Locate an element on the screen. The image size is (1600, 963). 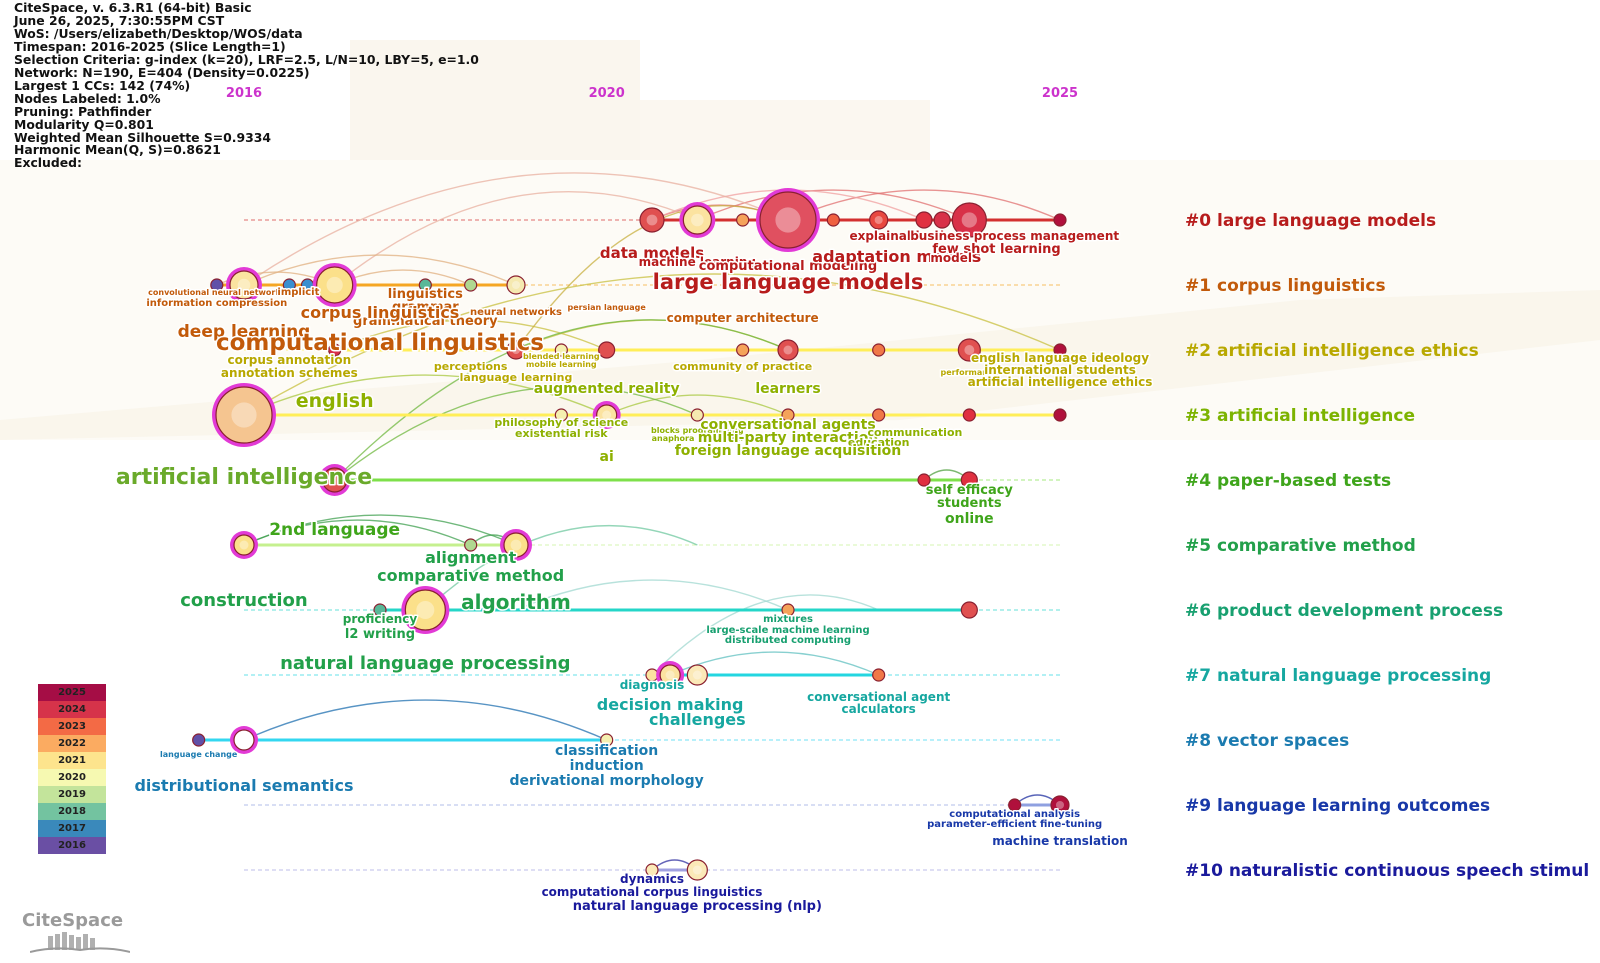
cluster-label: #7 natural language processing is located at coordinates (1338, 676).